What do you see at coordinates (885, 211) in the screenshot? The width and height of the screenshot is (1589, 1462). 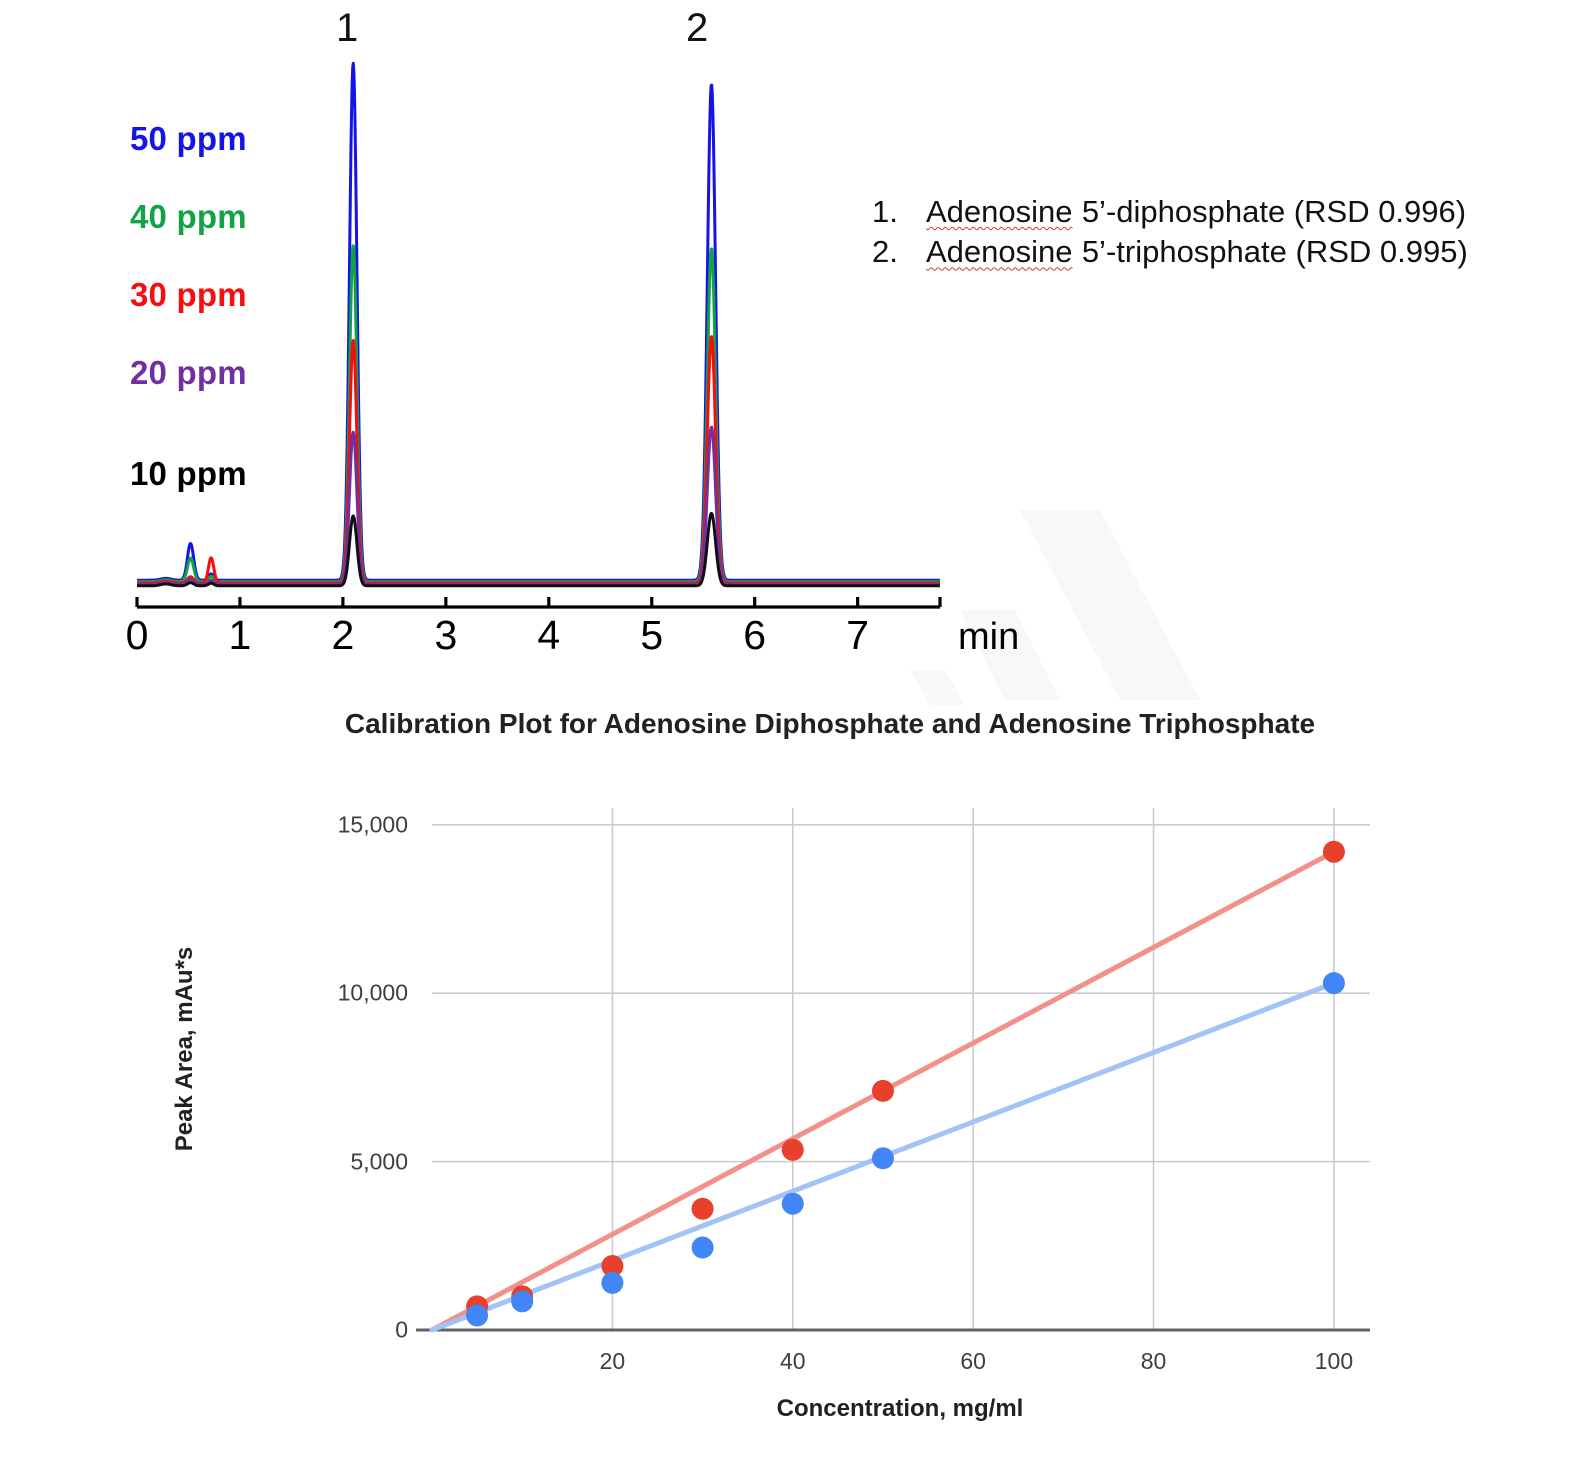 I see `legend-index-1: 1.` at bounding box center [885, 211].